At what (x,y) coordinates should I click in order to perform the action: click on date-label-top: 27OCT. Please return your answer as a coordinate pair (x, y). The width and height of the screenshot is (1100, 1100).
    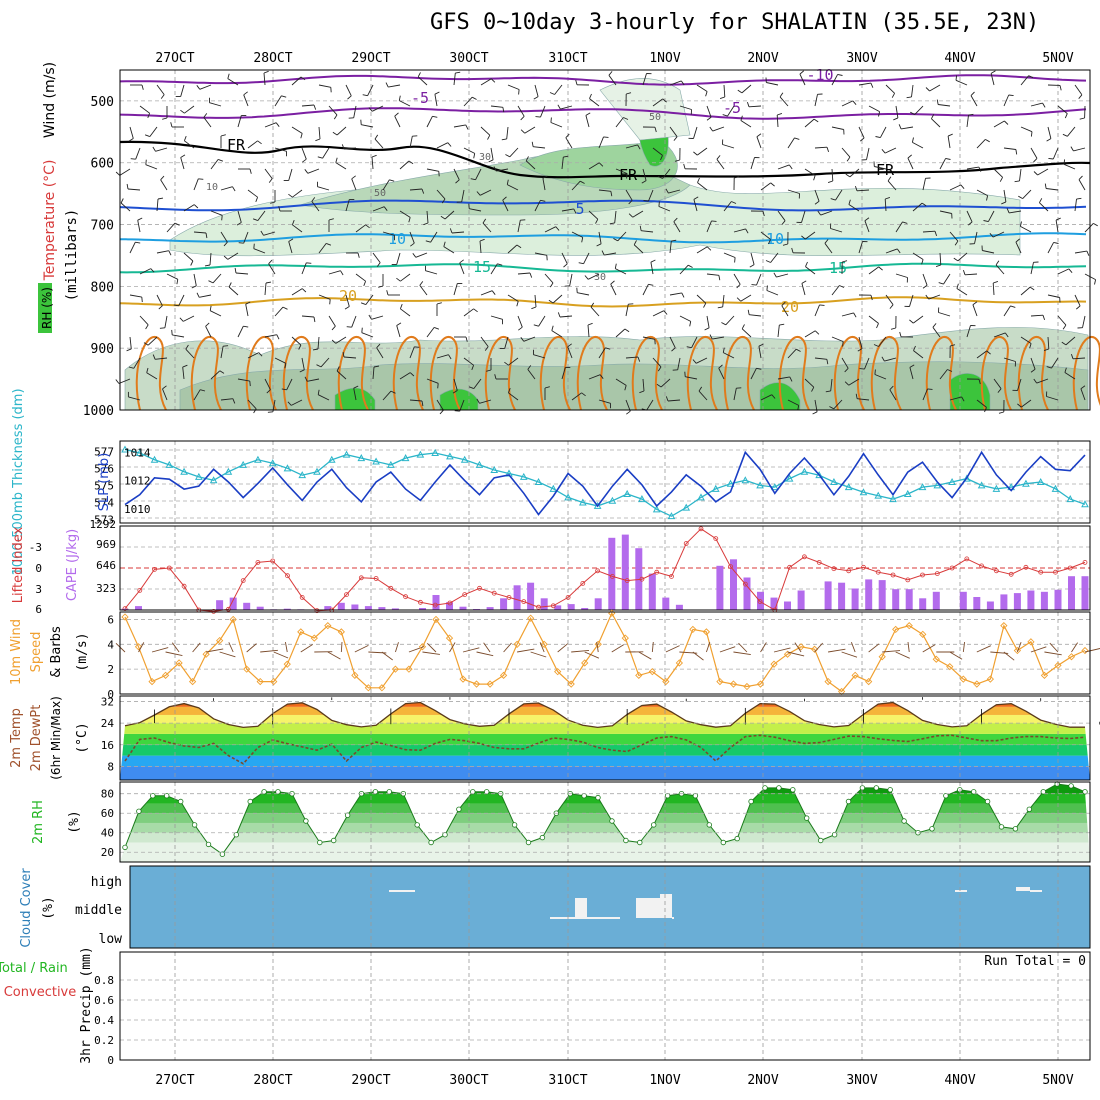
    Looking at the image, I should click on (174, 58).